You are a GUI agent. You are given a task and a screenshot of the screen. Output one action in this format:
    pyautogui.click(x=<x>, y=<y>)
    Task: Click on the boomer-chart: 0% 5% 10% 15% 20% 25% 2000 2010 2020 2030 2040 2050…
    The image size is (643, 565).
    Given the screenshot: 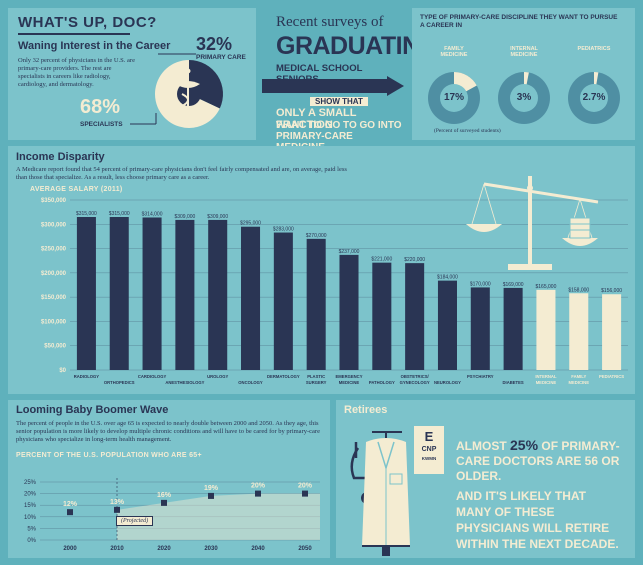 What is the action you would take?
    pyautogui.click(x=172, y=515)
    